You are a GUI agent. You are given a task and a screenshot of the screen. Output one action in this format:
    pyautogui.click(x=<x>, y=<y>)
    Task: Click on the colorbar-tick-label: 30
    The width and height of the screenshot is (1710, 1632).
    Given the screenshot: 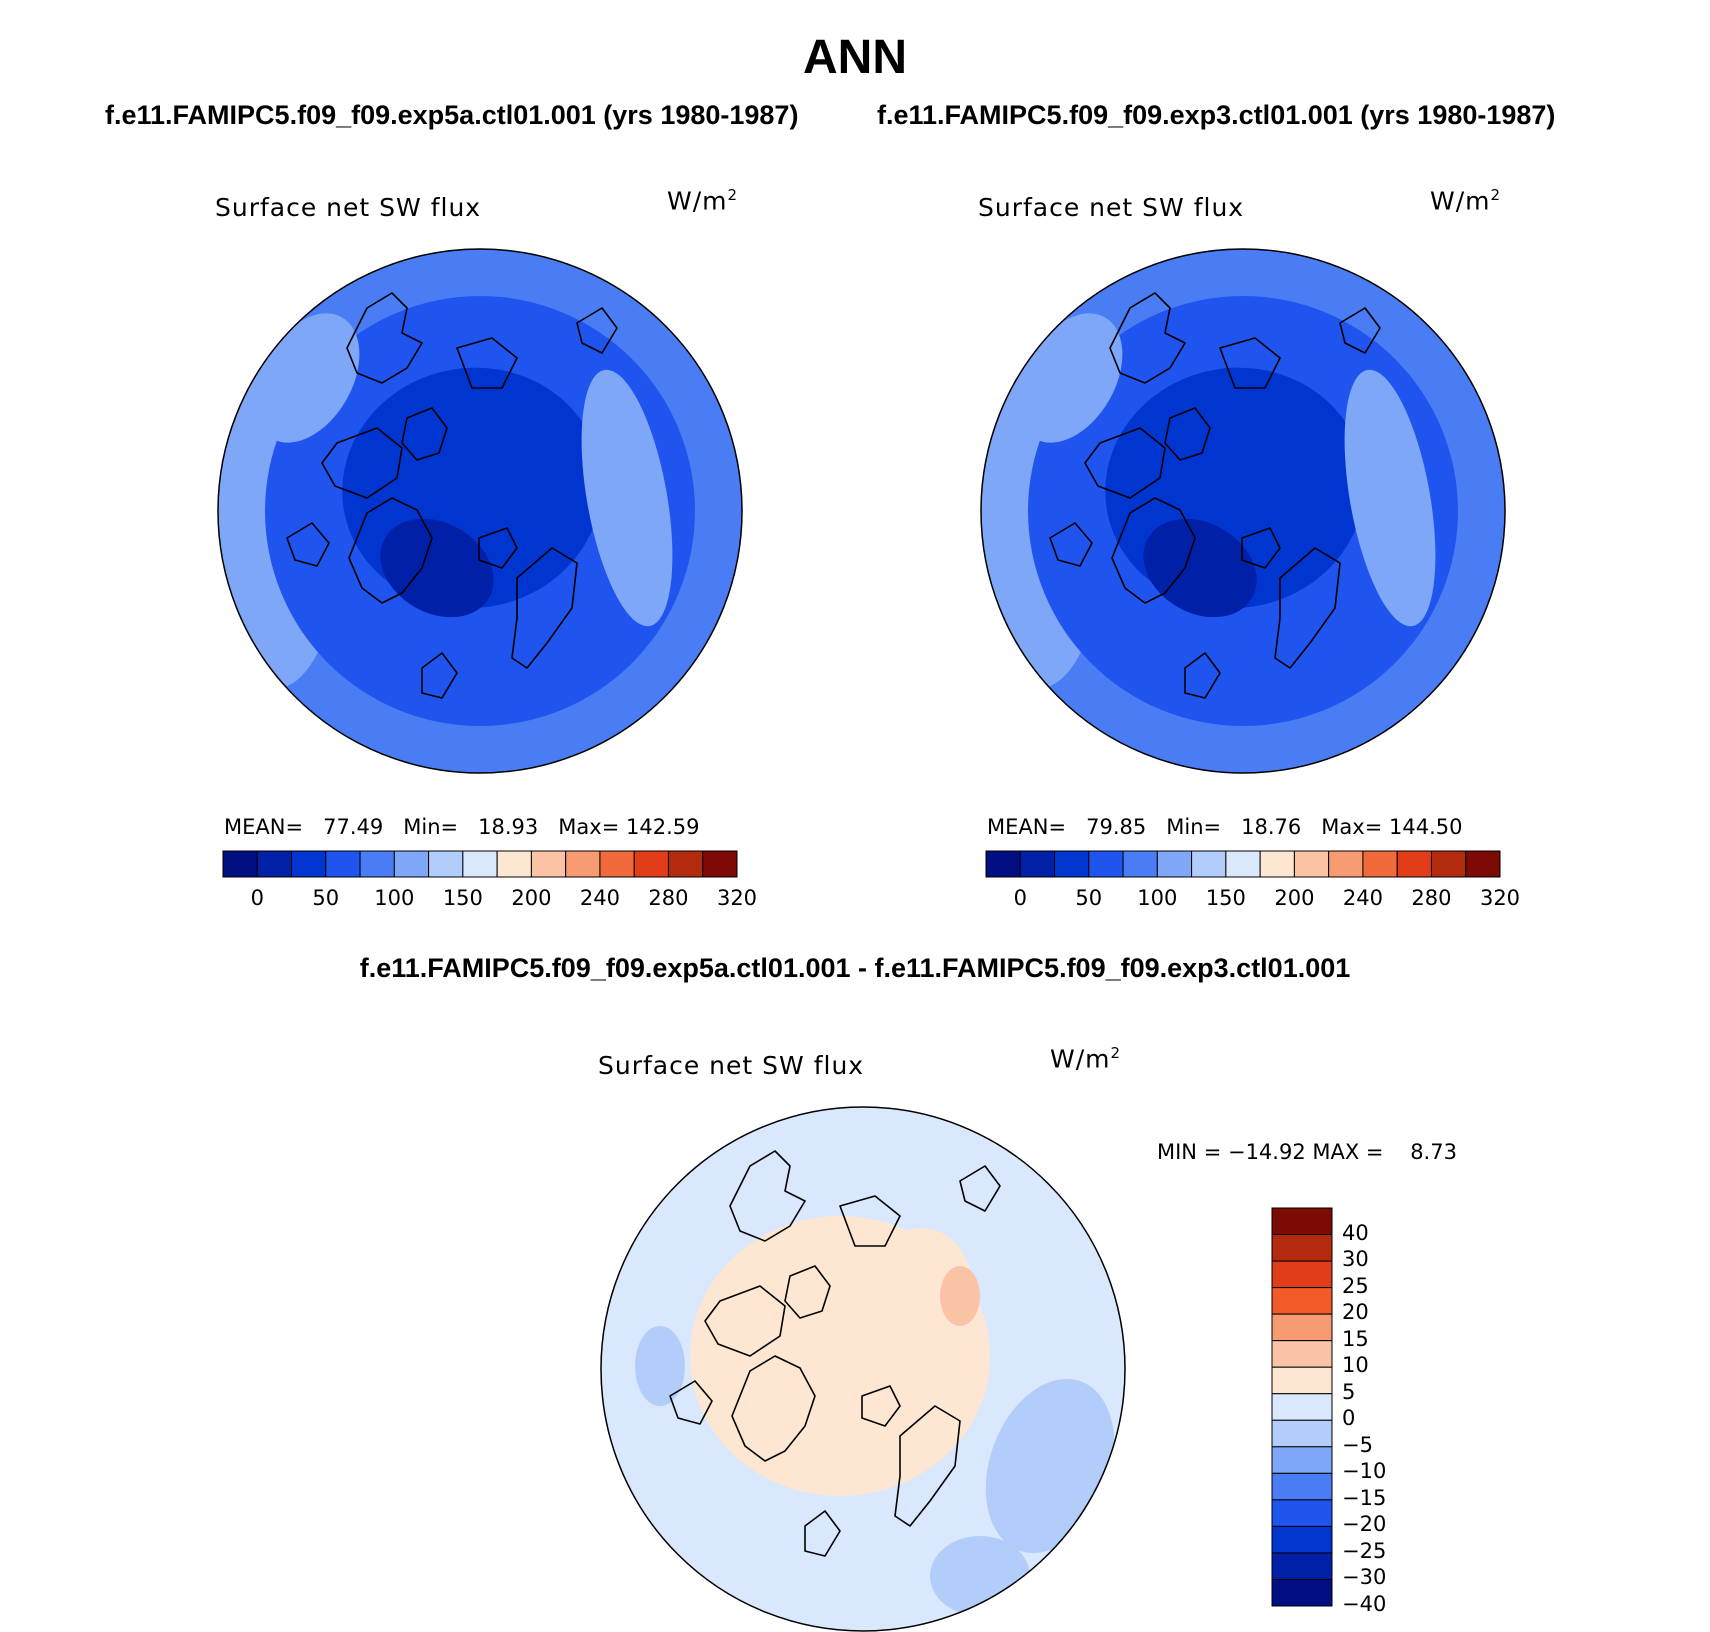 What is the action you would take?
    pyautogui.click(x=1355, y=1259)
    